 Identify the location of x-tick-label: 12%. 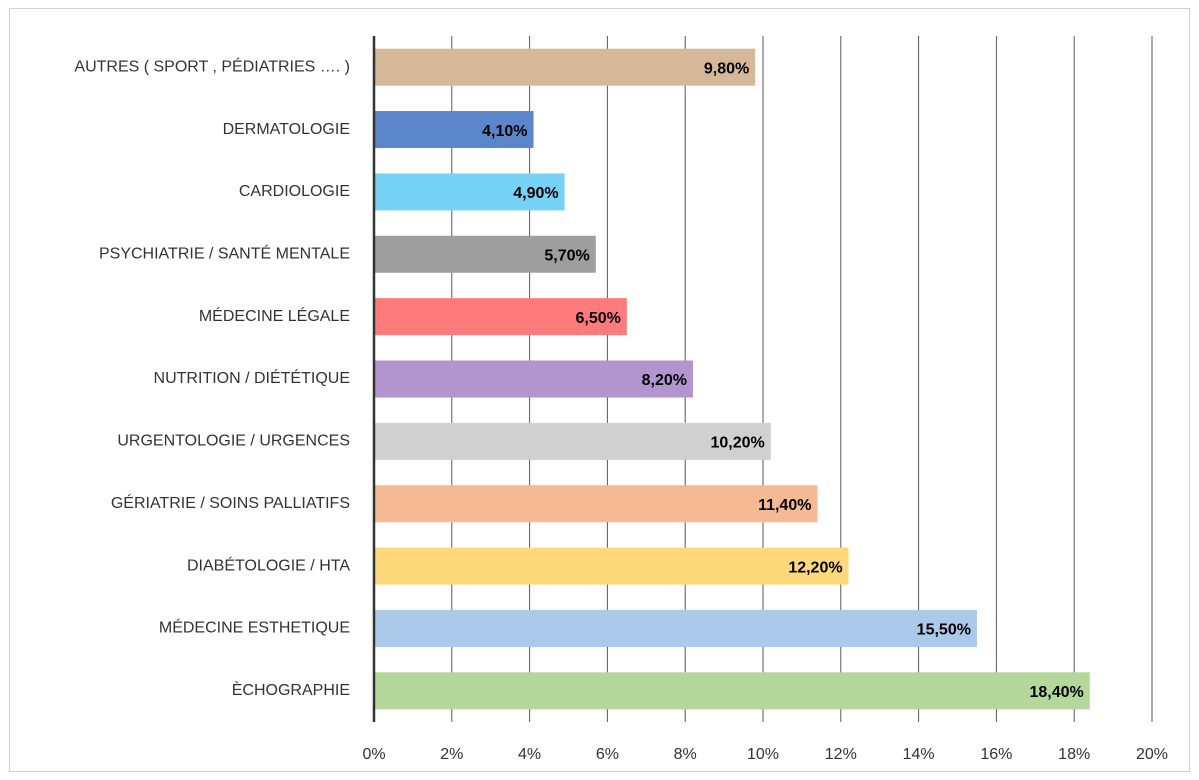
(841, 754).